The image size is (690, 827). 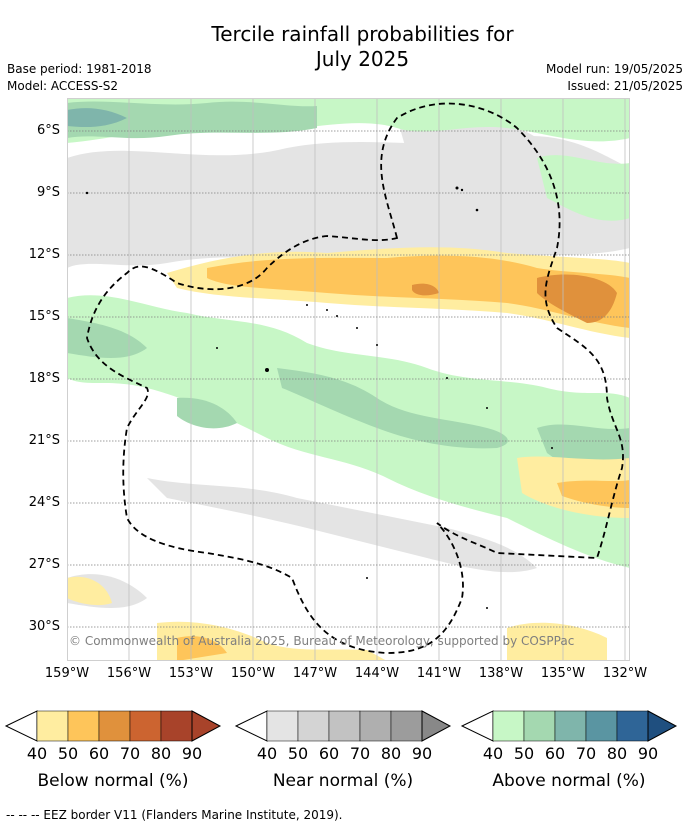 I want to click on above-normal-region-north-strong, so click(x=192, y=120).